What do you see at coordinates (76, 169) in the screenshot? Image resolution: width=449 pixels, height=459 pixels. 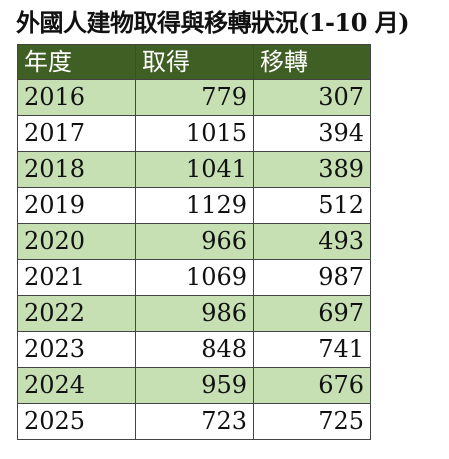 I see `year-cell: 2018` at bounding box center [76, 169].